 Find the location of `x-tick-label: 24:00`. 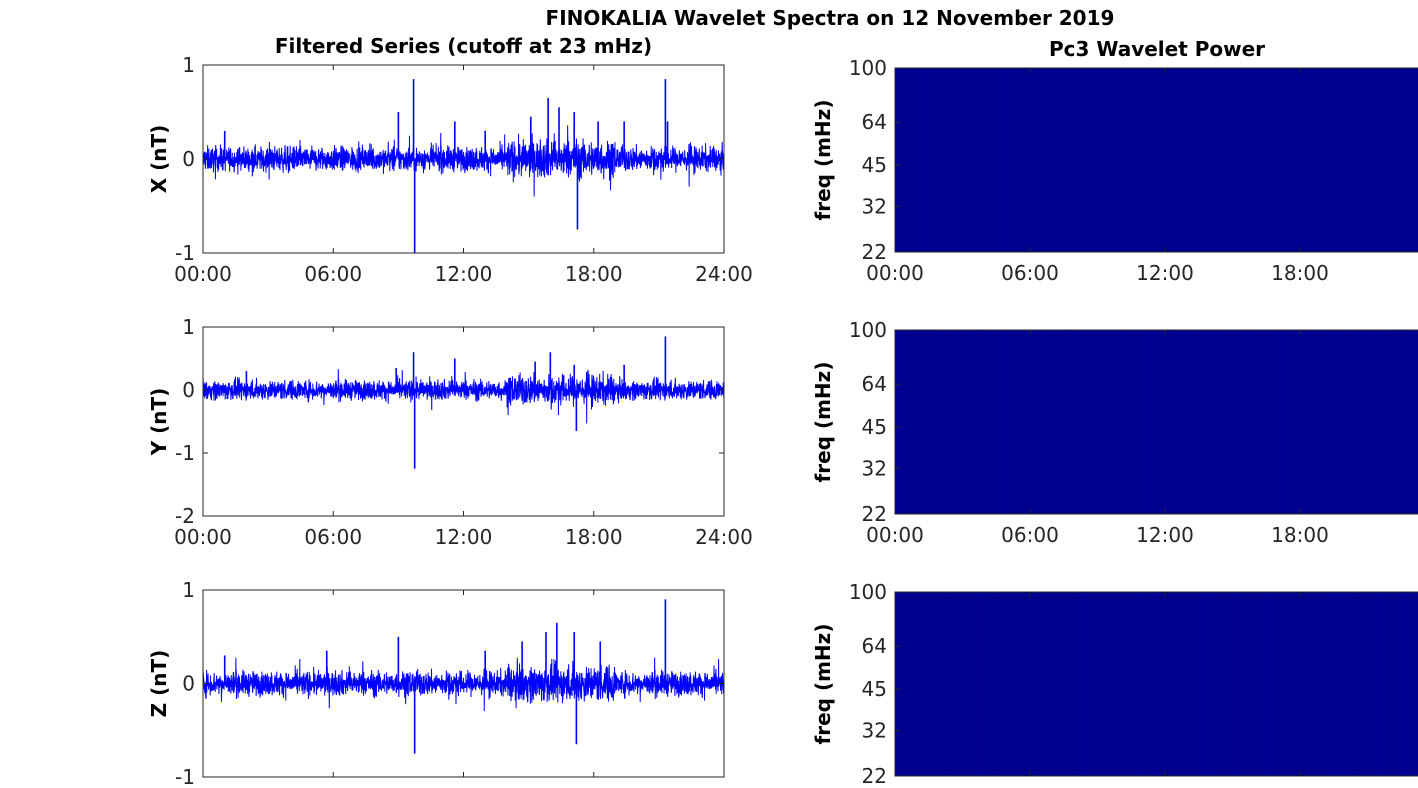

x-tick-label: 24:00 is located at coordinates (724, 274).